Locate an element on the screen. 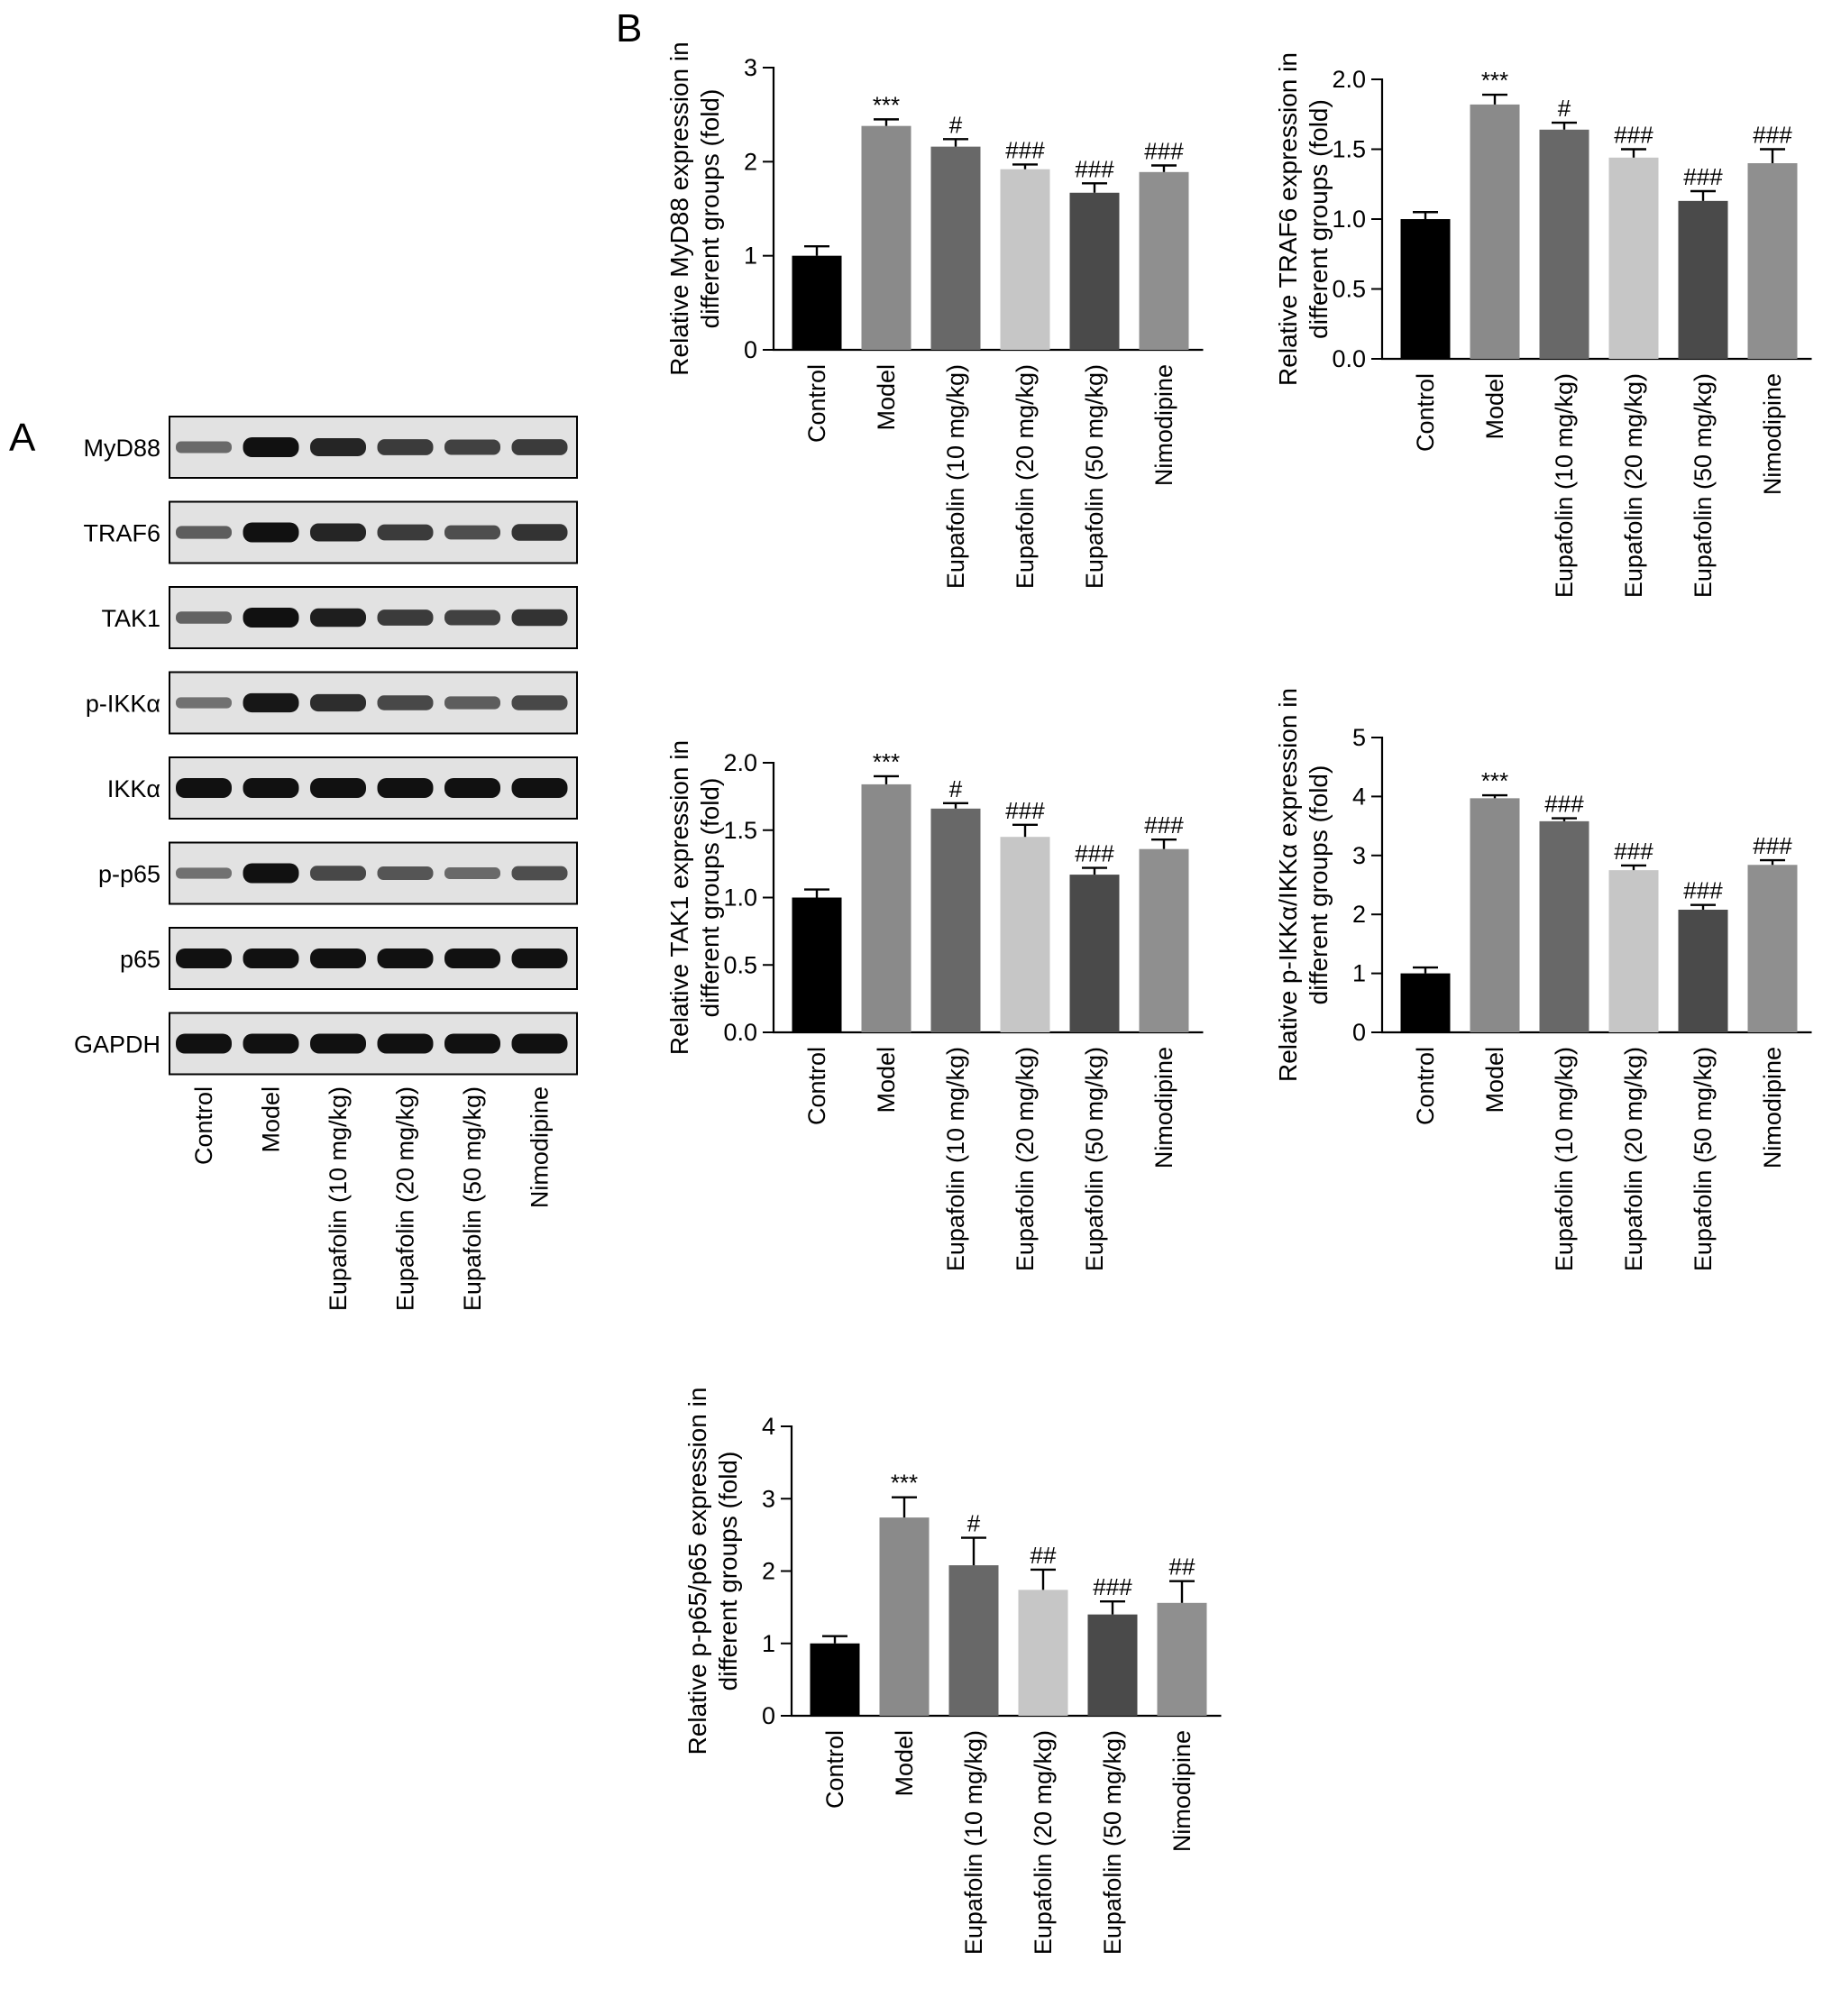 Image resolution: width=1832 pixels, height=2016 pixels. y-axis-label-line: Relative TRAF6 expression in is located at coordinates (1288, 219).